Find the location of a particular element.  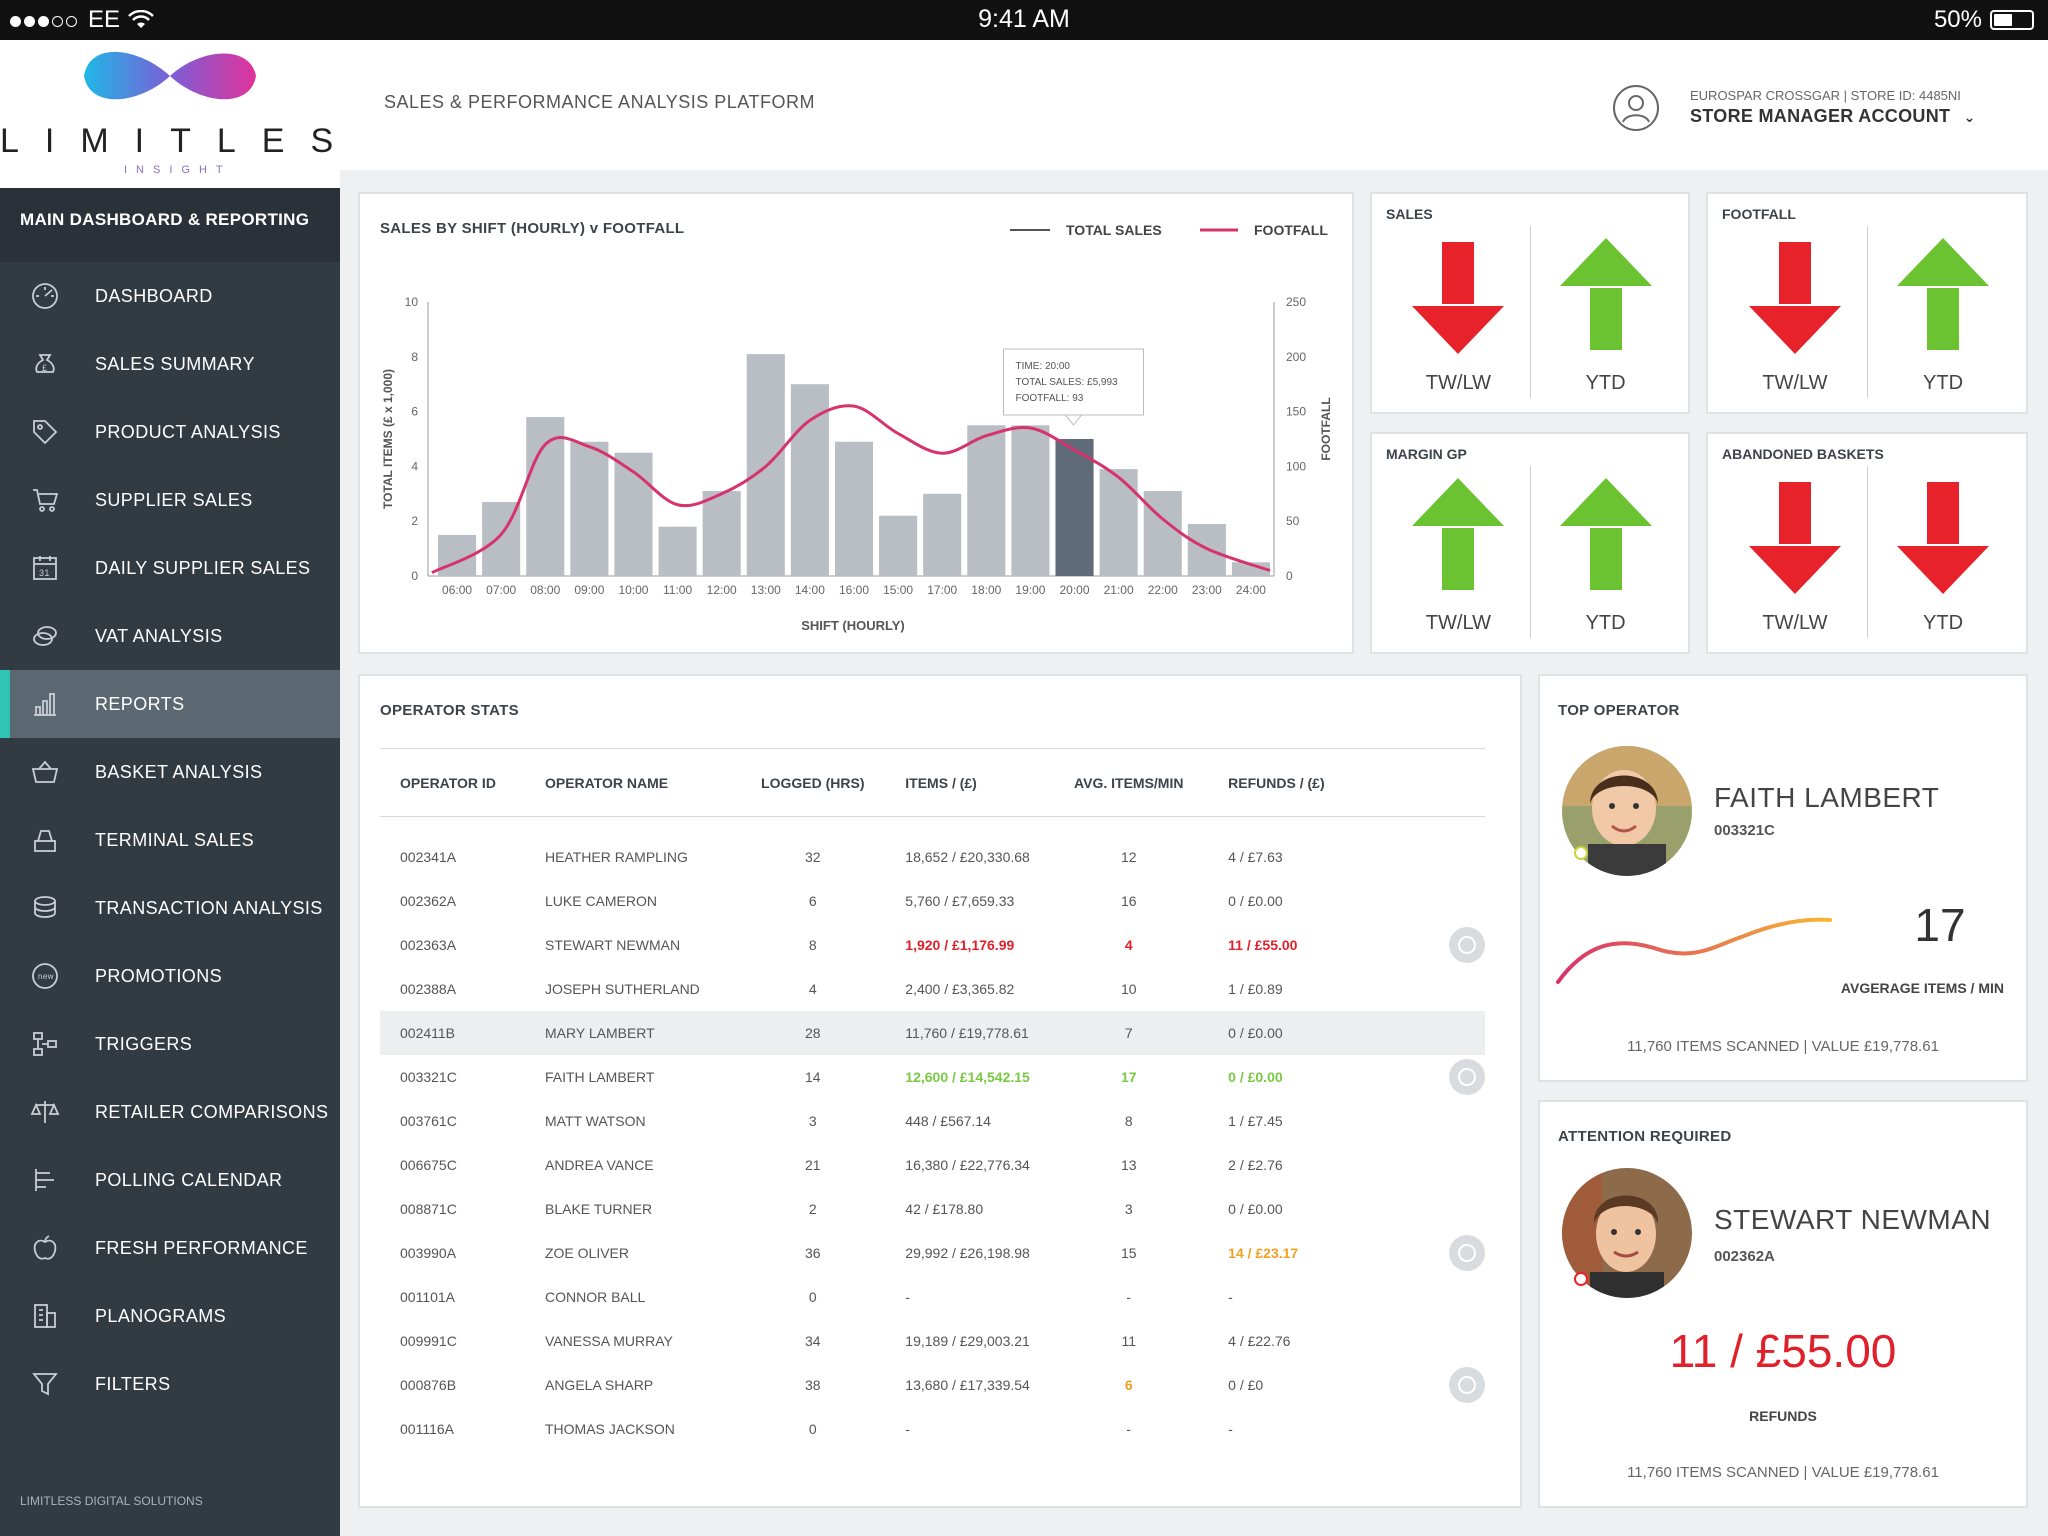

table-row: 001101A CONNOR BALL 0 - - - is located at coordinates (932, 1297).